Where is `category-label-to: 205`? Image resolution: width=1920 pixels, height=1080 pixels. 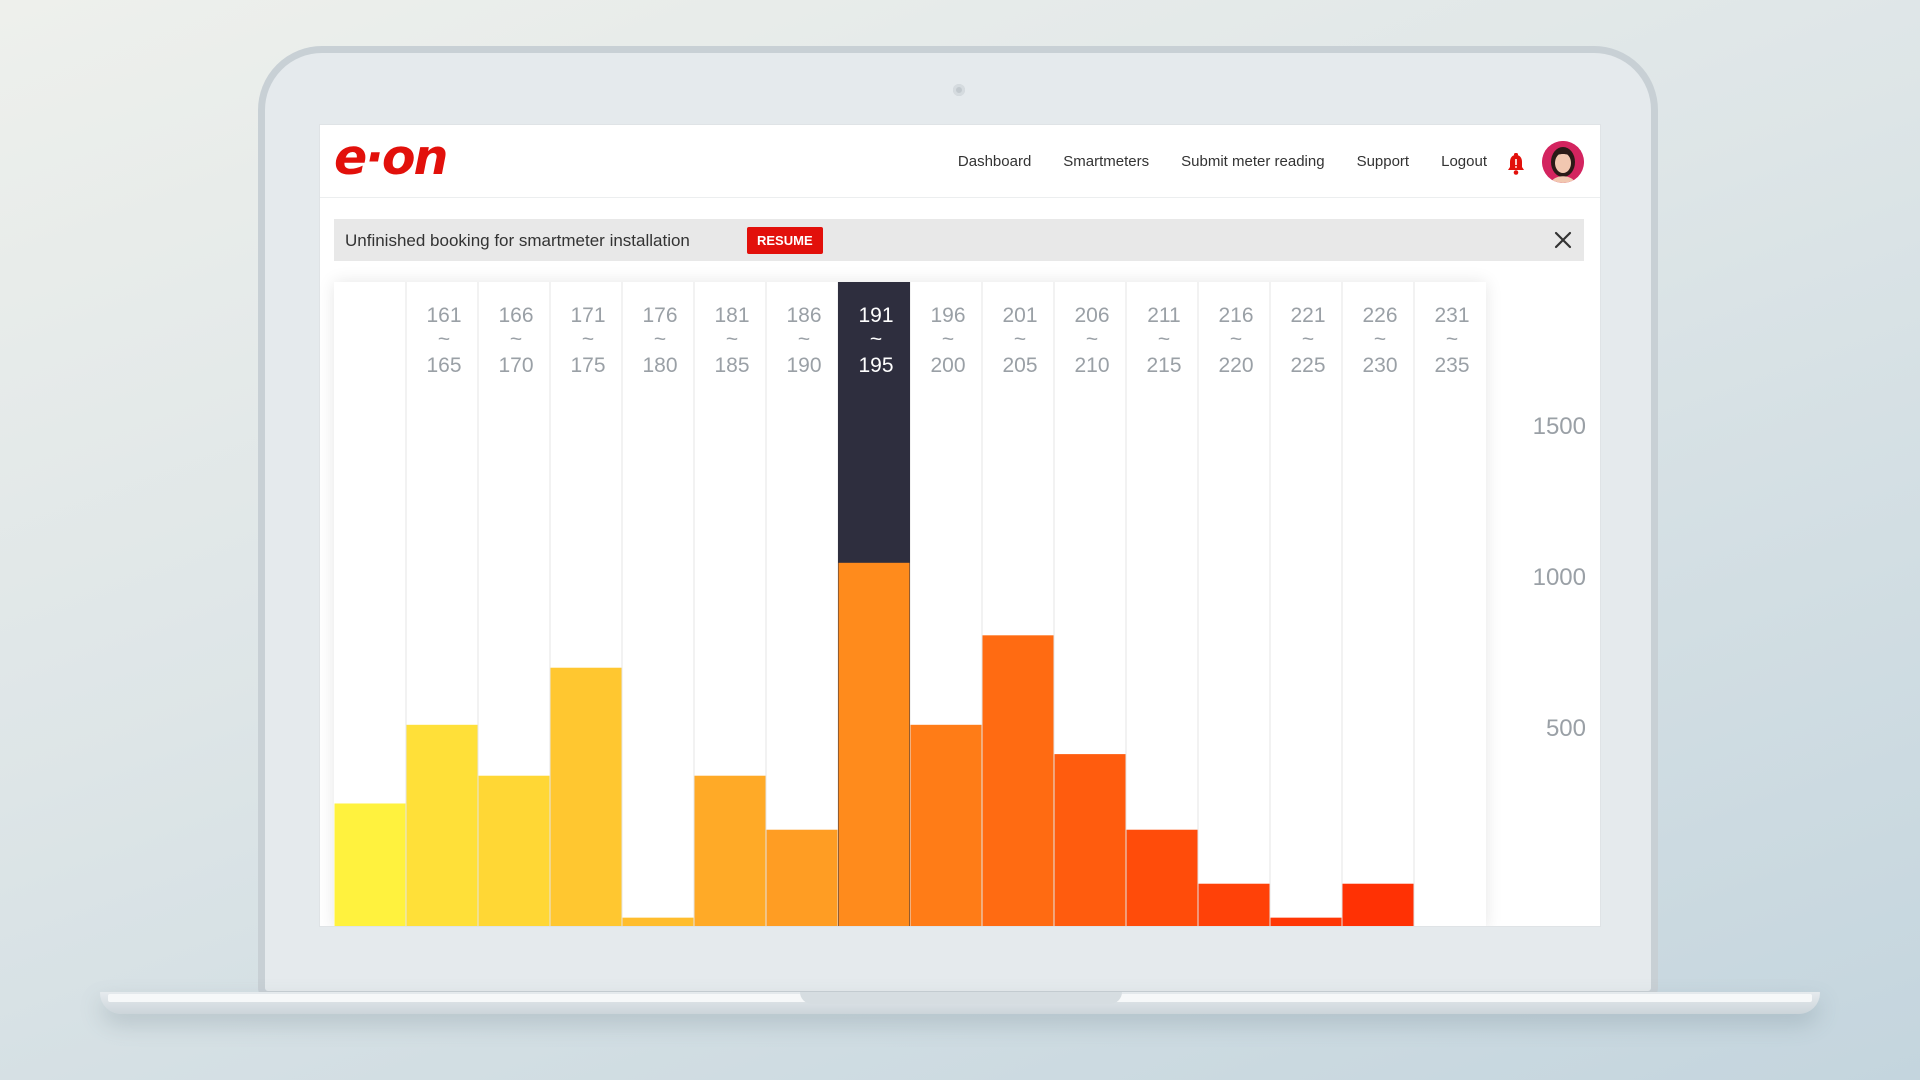 category-label-to: 205 is located at coordinates (1019, 365).